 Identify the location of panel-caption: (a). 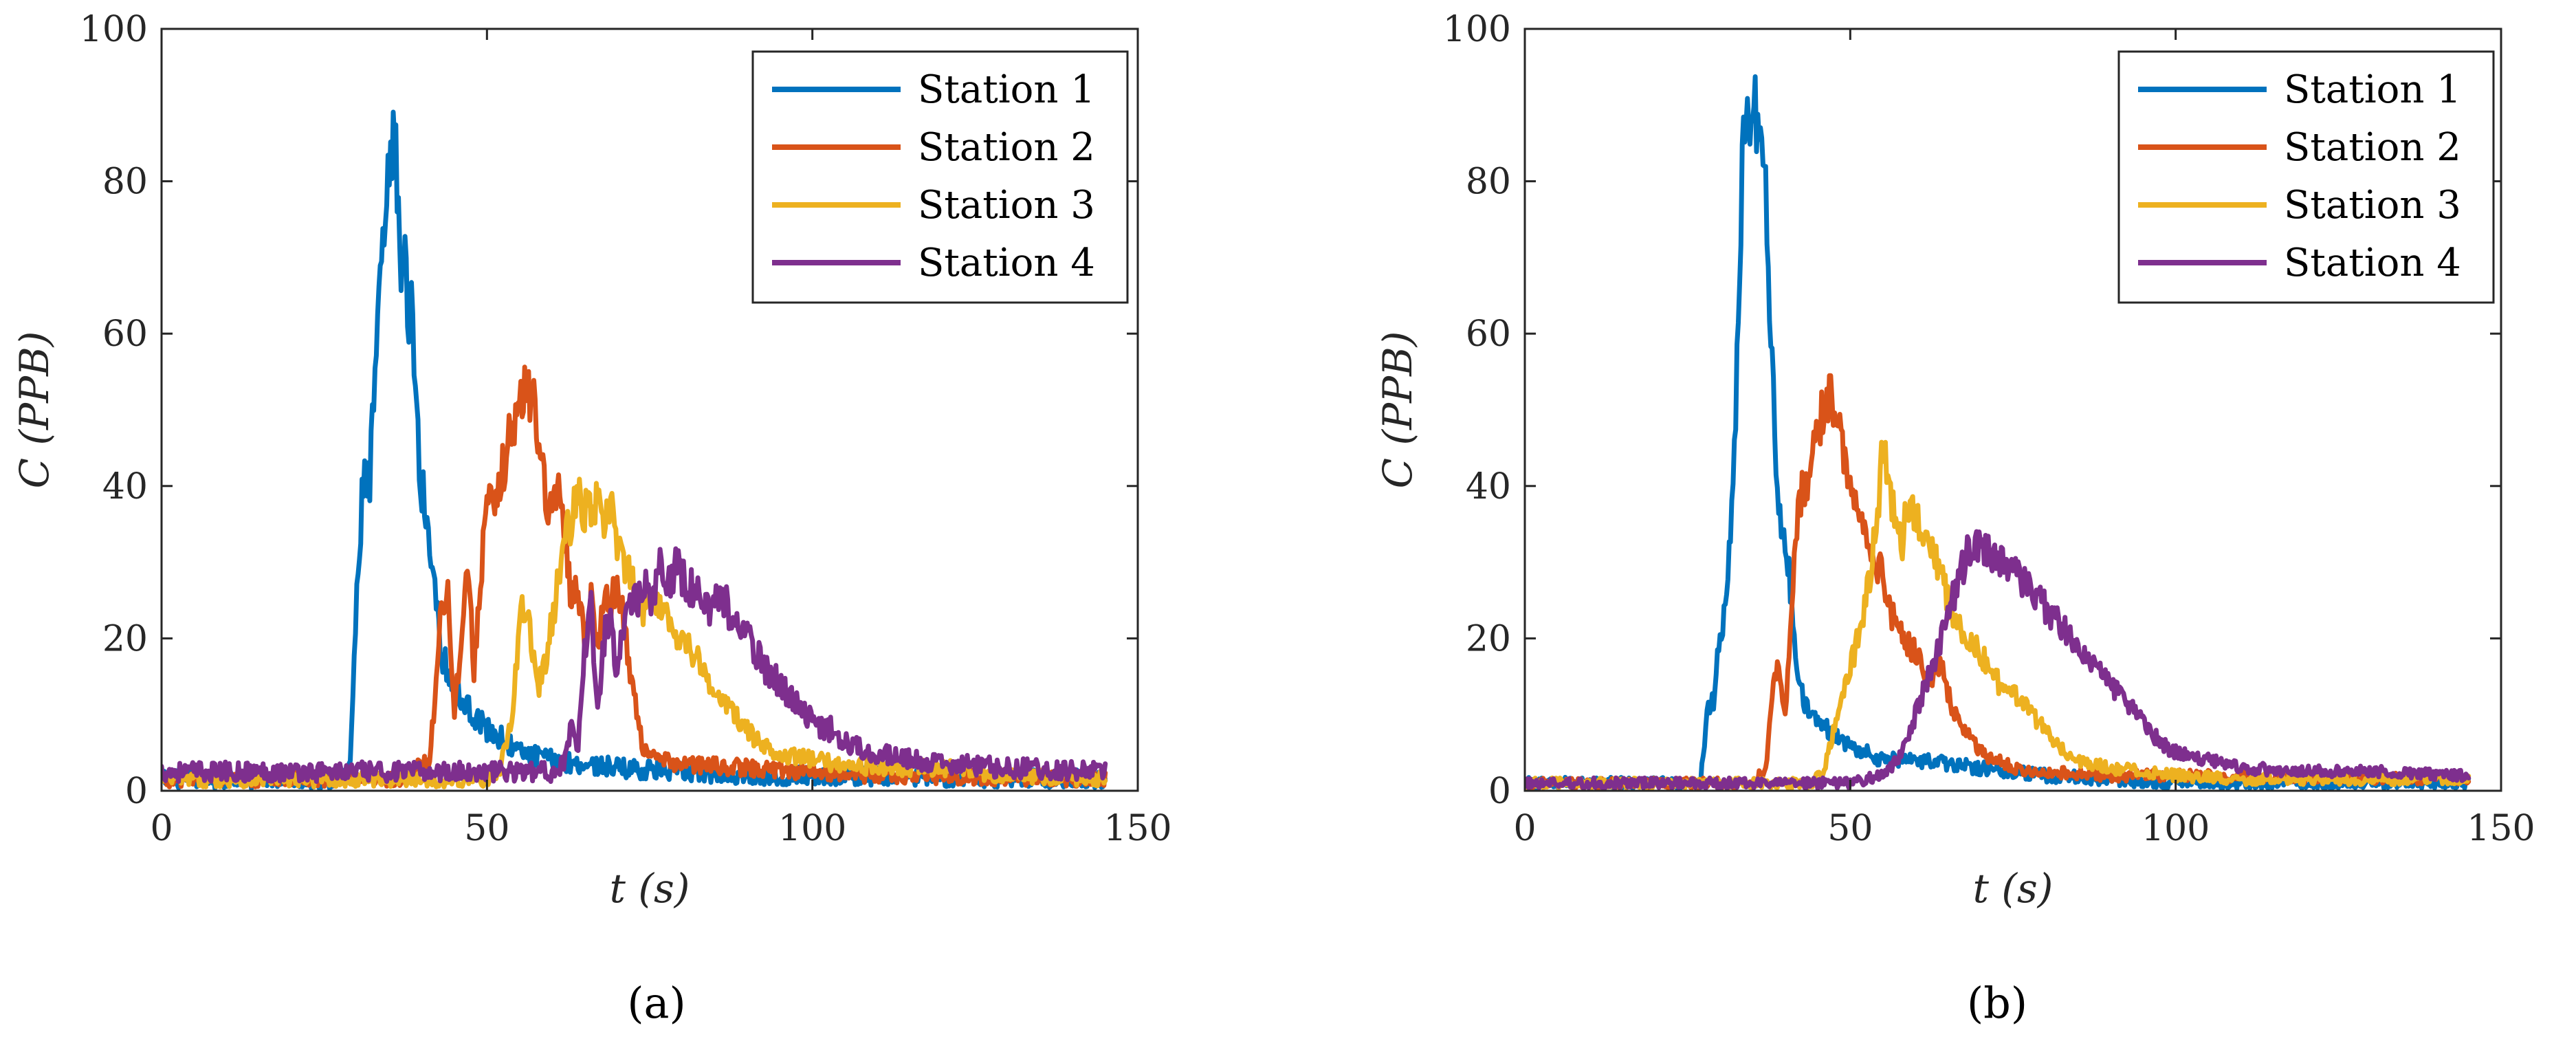
(656, 1003).